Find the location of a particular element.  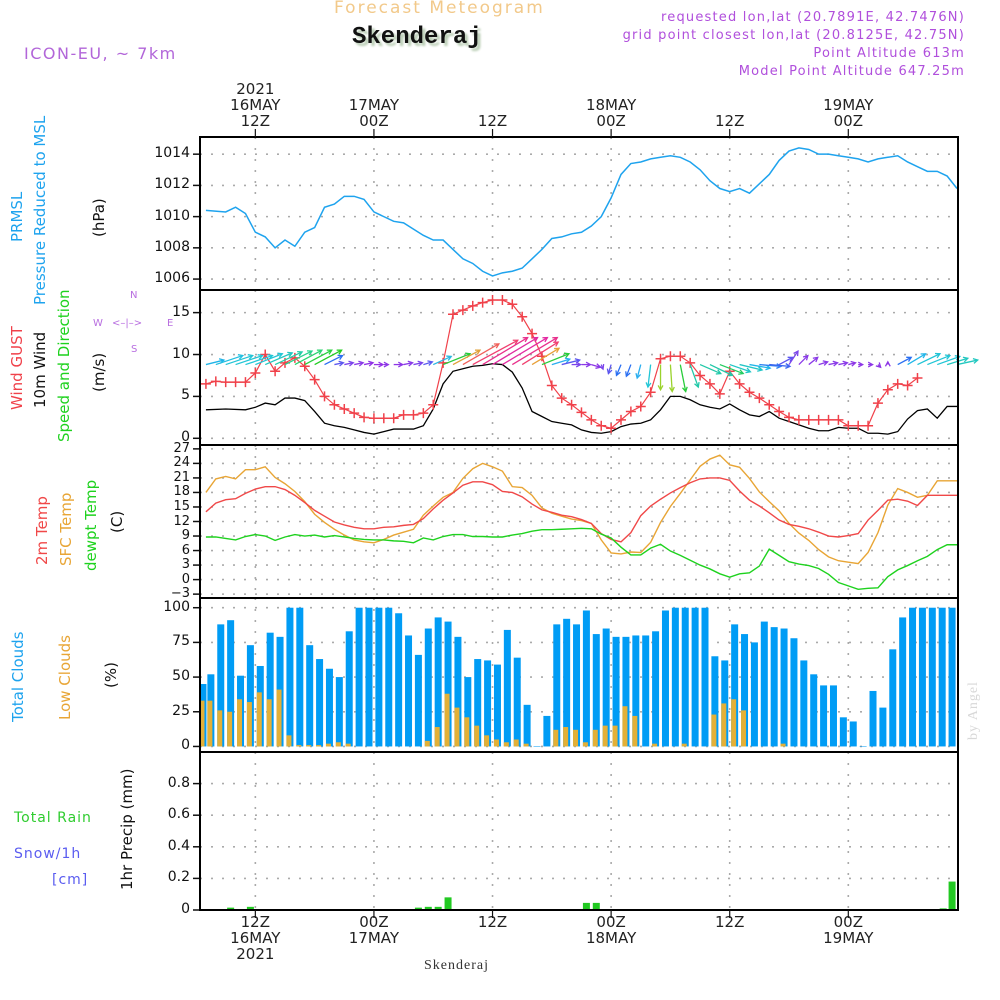

chart-title: Forecast Meteogram is located at coordinates (439, 9).